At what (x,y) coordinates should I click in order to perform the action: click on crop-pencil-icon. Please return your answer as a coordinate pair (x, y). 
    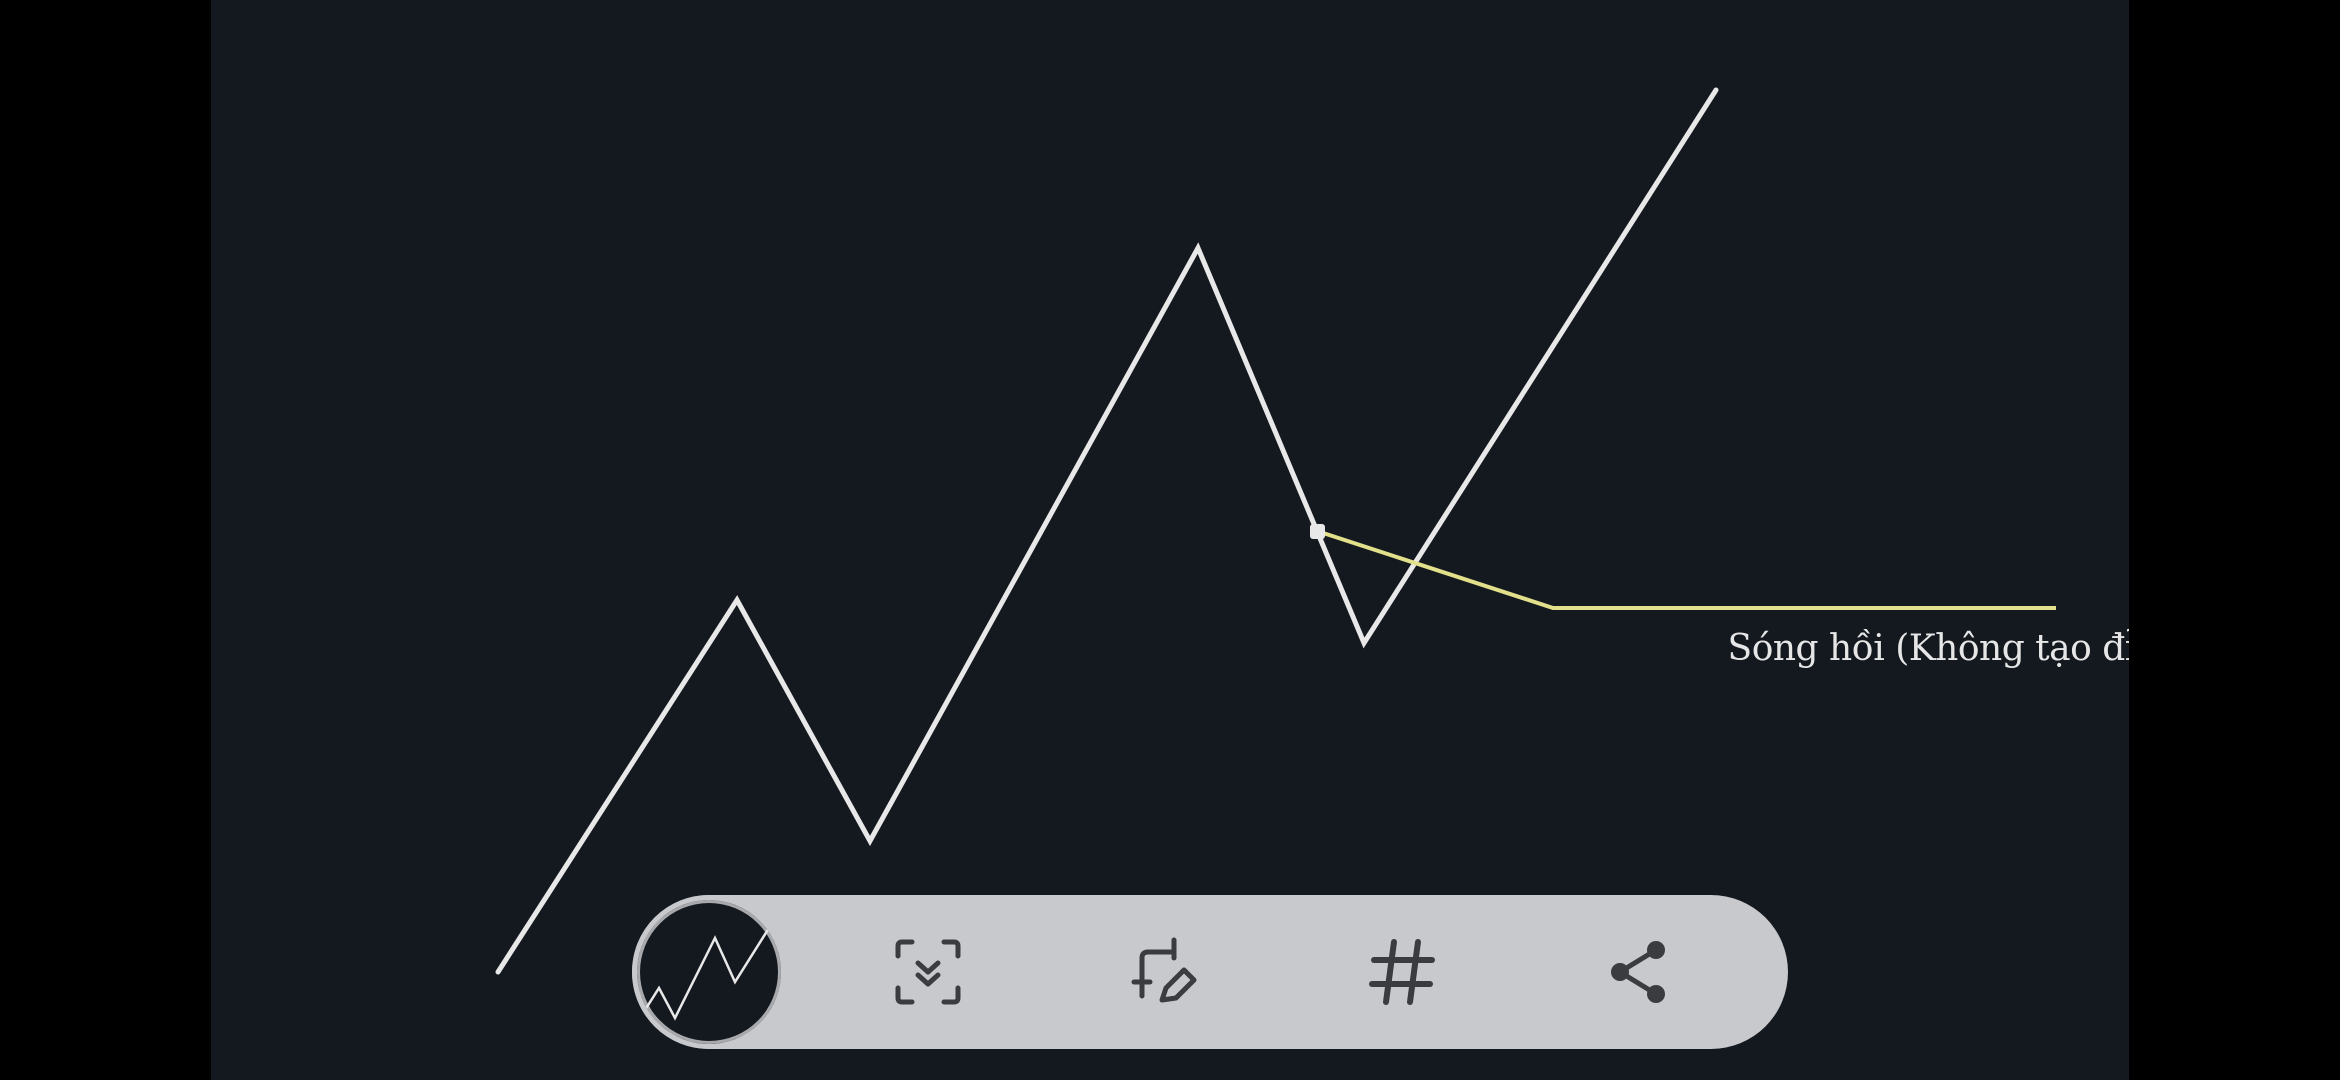
    Looking at the image, I should click on (1164, 970).